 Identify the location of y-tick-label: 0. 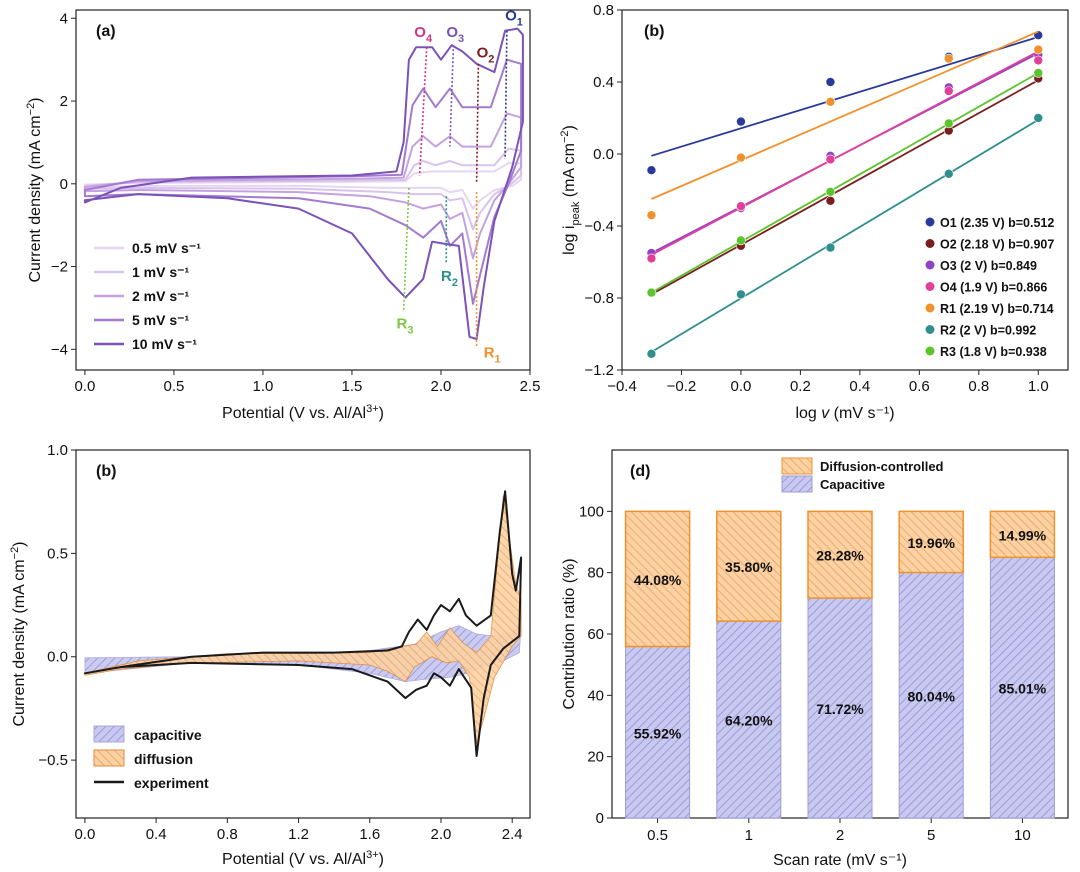
(64, 184).